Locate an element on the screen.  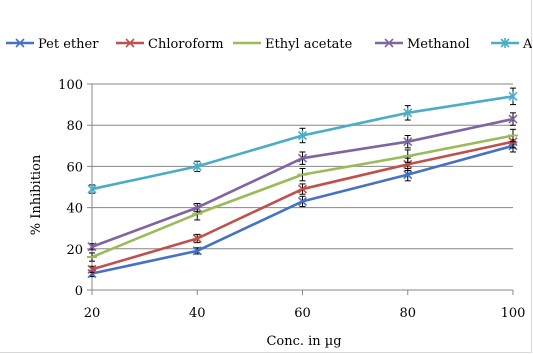
x-tick-label: 40 is located at coordinates (197, 313).